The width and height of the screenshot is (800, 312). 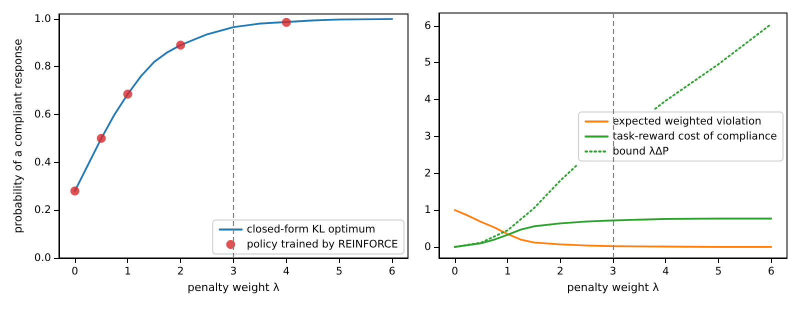 What do you see at coordinates (427, 136) in the screenshot?
I see `y-tick-label: 3` at bounding box center [427, 136].